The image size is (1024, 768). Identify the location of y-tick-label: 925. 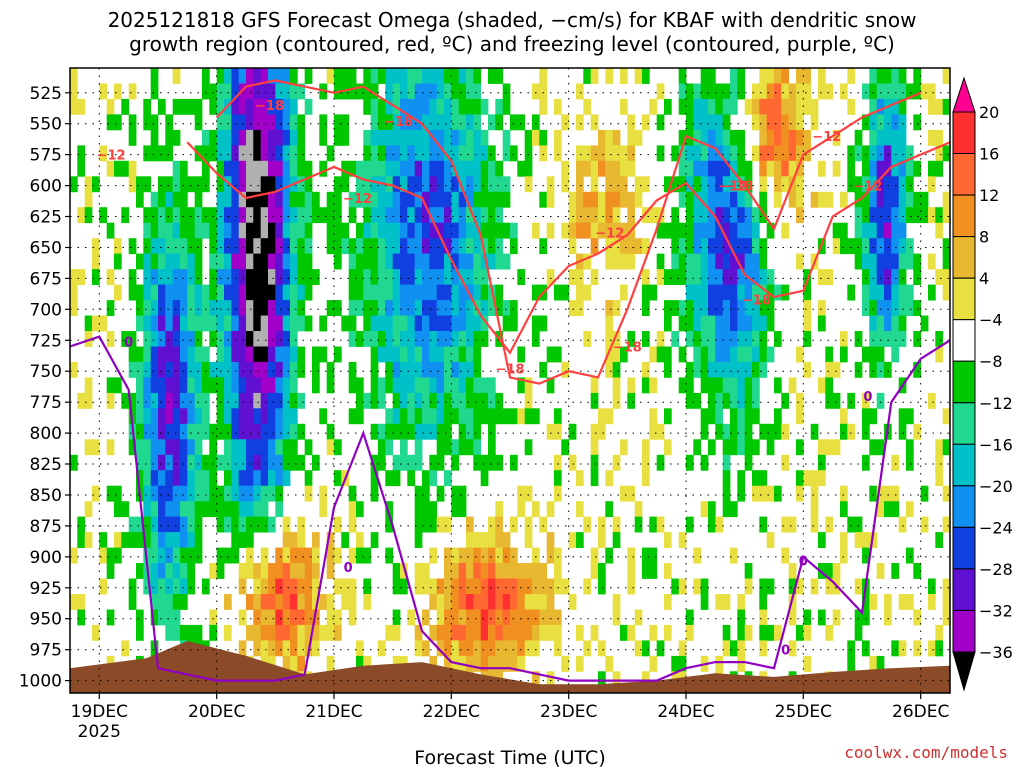
(46, 589).